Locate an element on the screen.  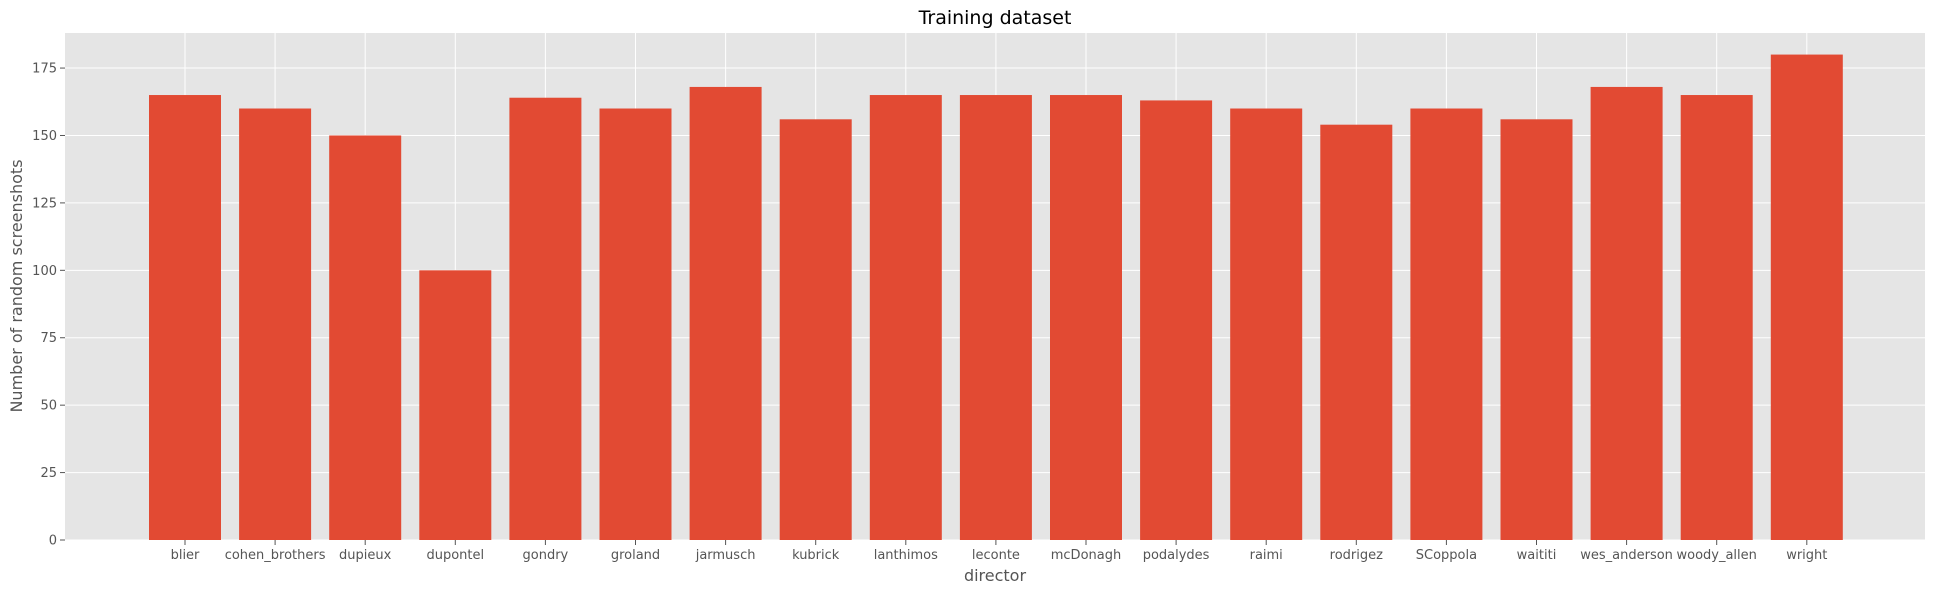
x-tick-label: rodrigez is located at coordinates (1356, 555).